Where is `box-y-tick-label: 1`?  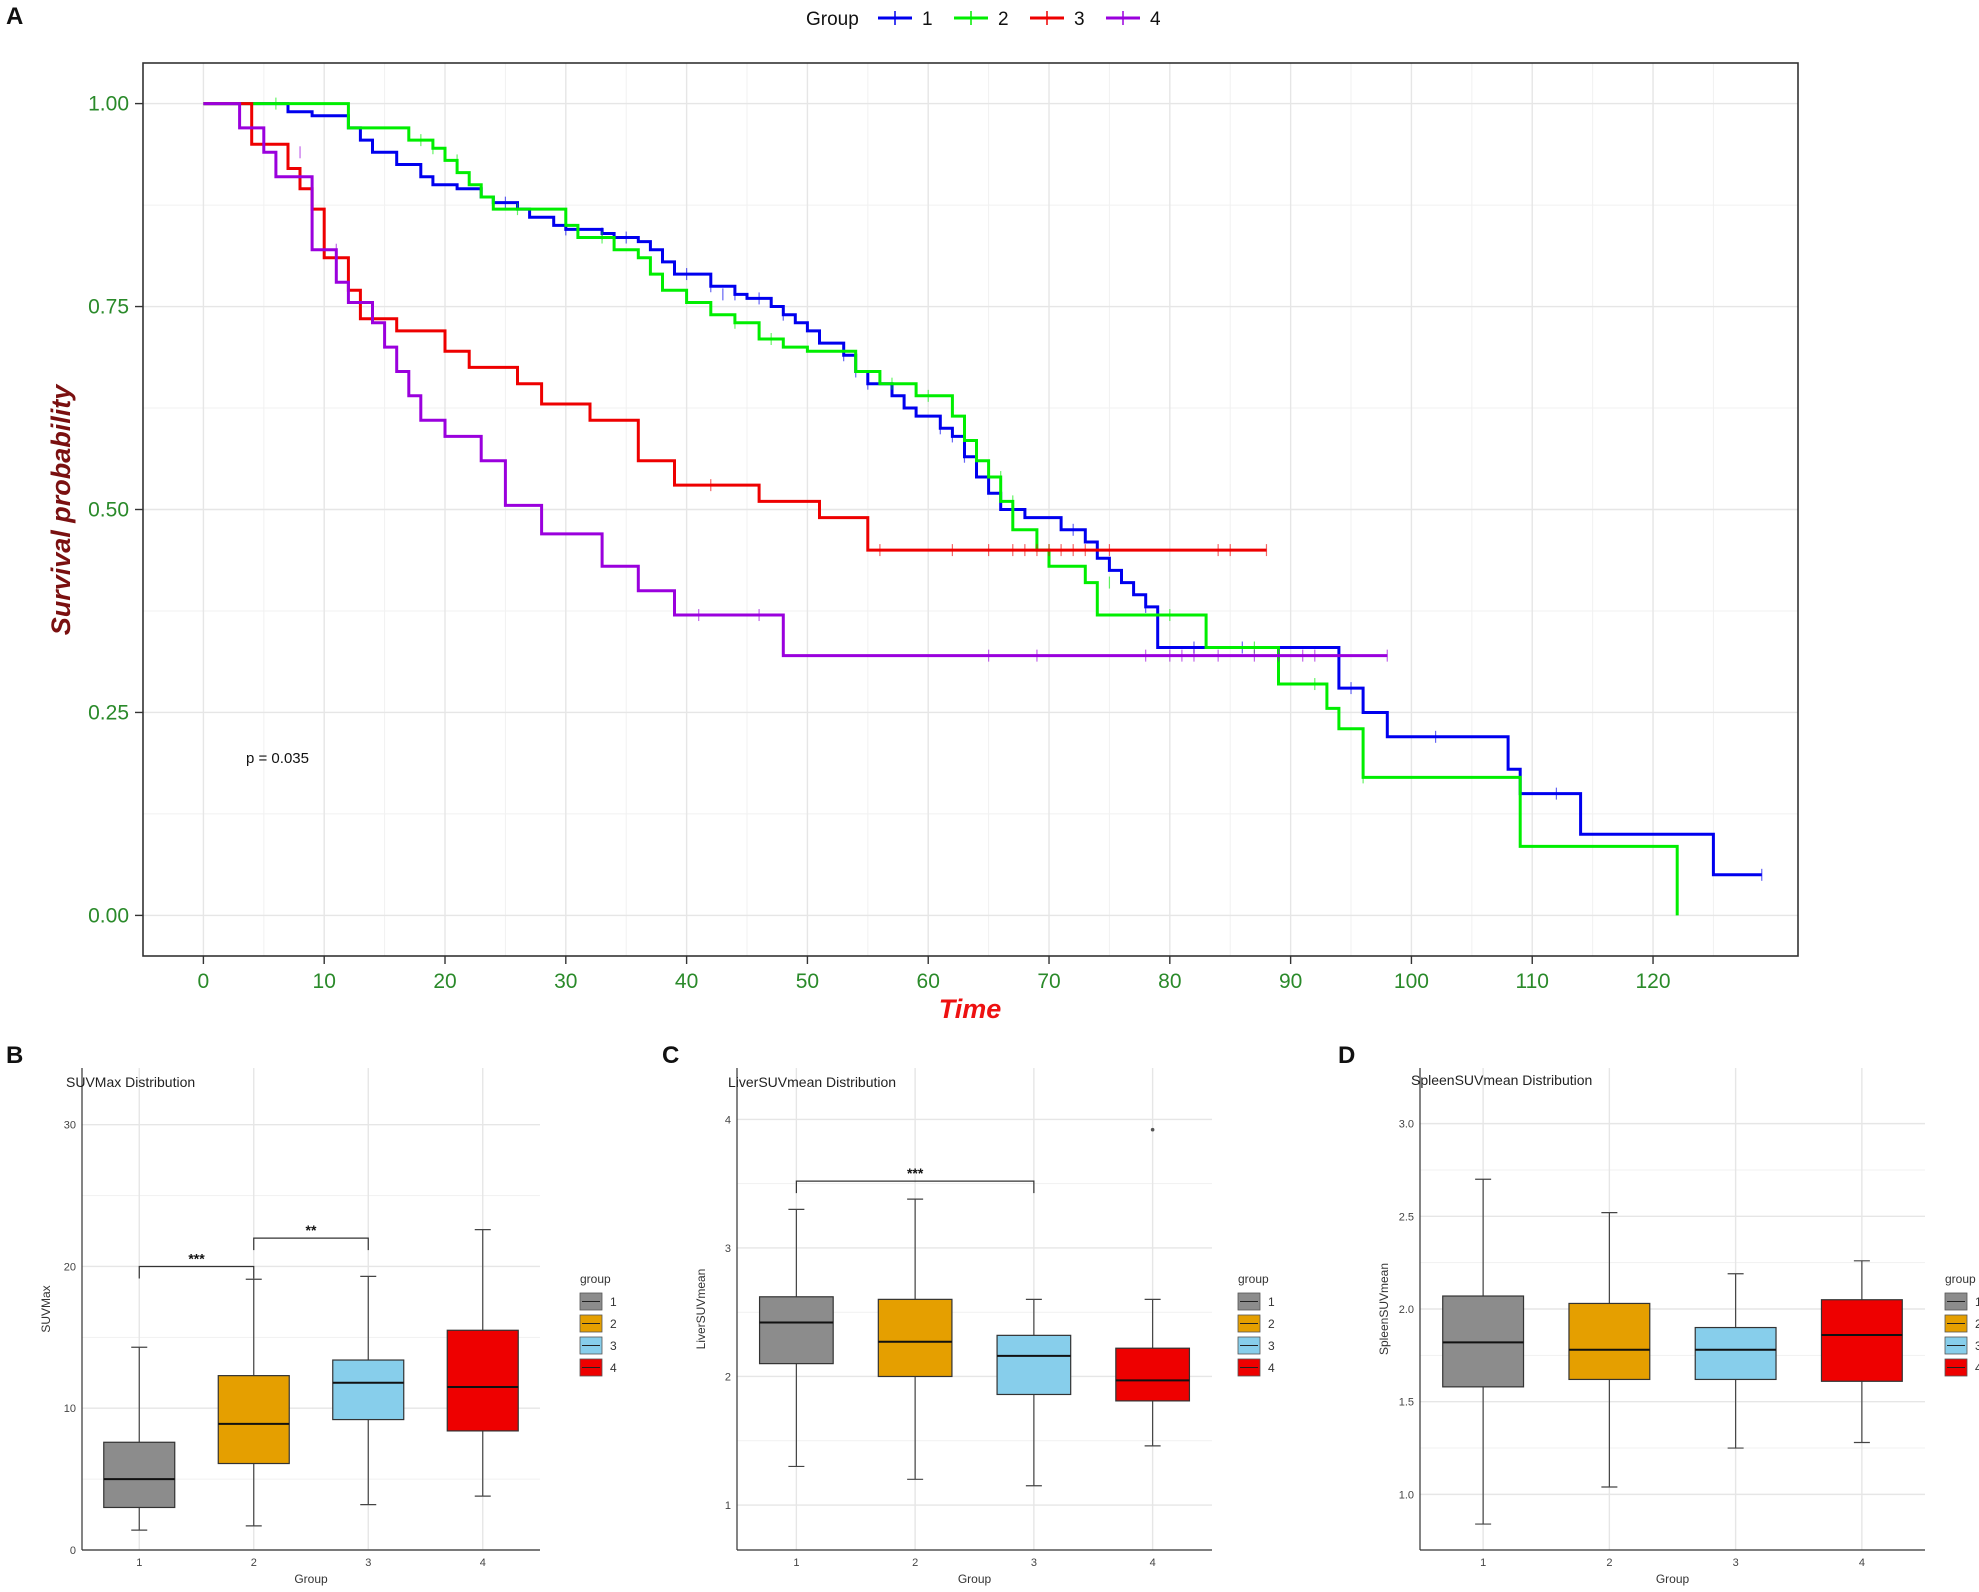
box-y-tick-label: 1 is located at coordinates (728, 1506).